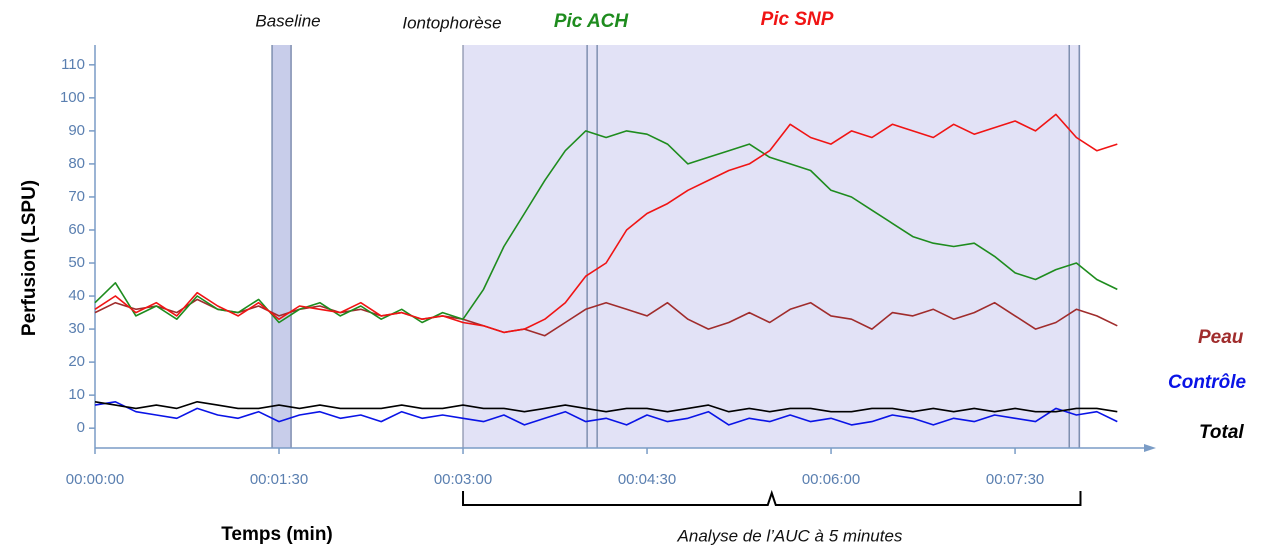 The height and width of the screenshot is (552, 1263). I want to click on x-axis-label: Temps (min), so click(277, 534).